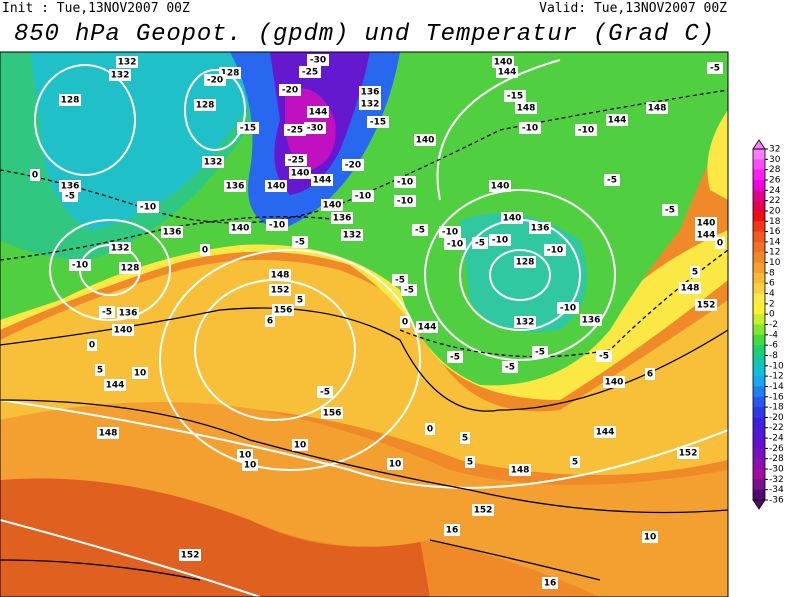 The image size is (789, 597). What do you see at coordinates (776, 439) in the screenshot?
I see `colorbar-label: -24` at bounding box center [776, 439].